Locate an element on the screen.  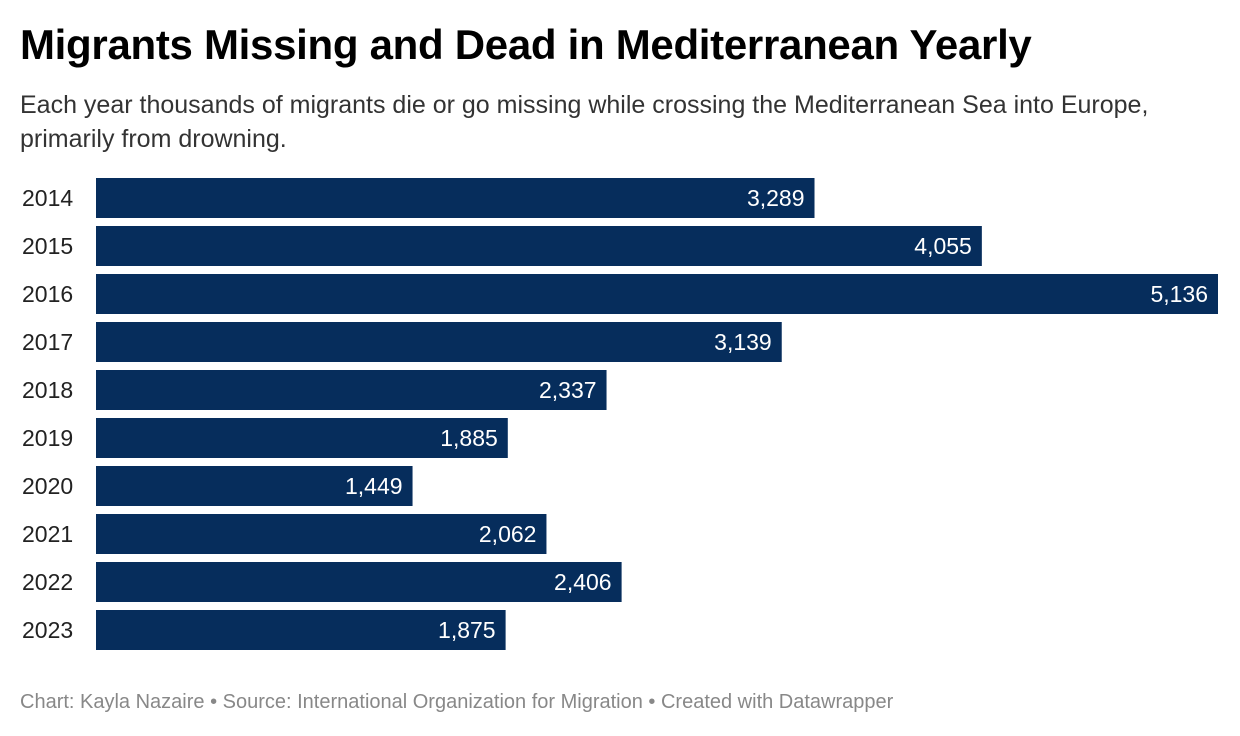
category-label: 2019 is located at coordinates (47, 438).